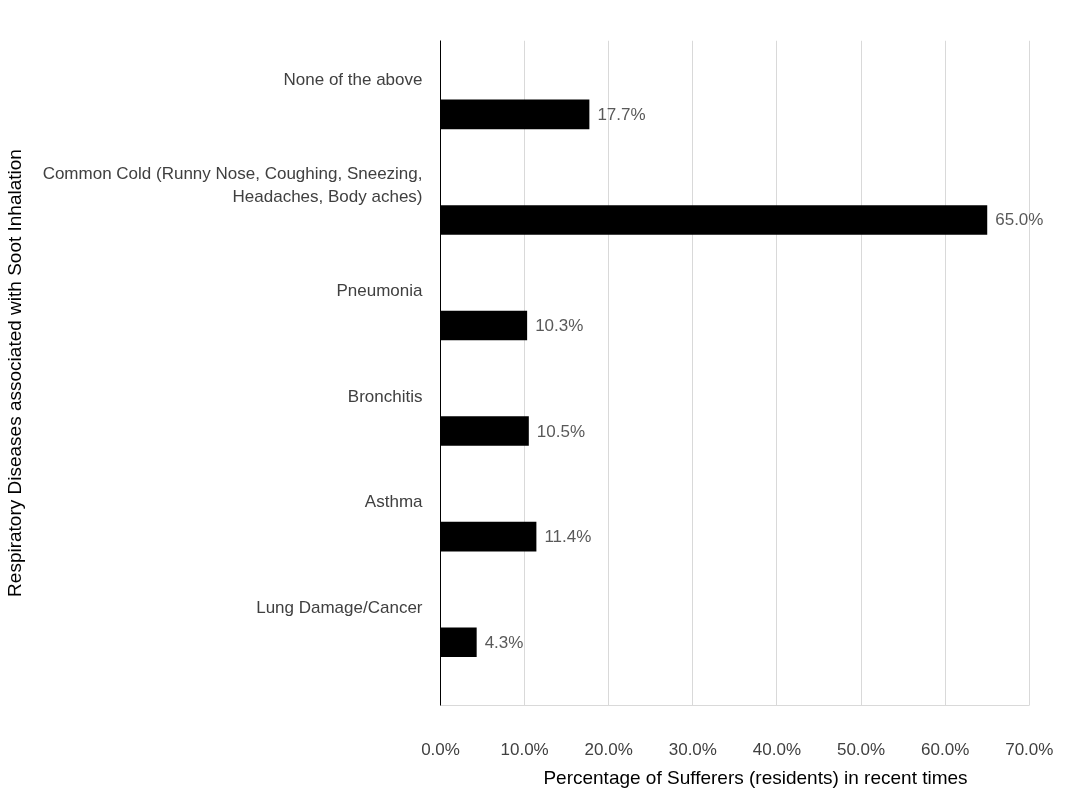 The image size is (1090, 795). I want to click on y-tick-label: None of the above, so click(353, 80).